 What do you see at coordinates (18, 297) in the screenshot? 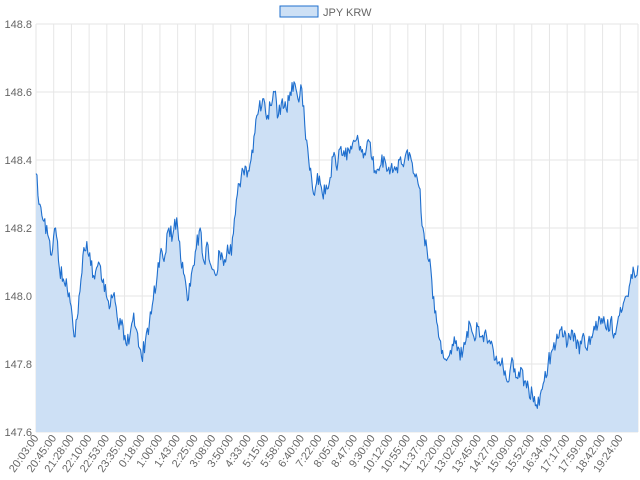
I see `y-tick-label: 148.0` at bounding box center [18, 297].